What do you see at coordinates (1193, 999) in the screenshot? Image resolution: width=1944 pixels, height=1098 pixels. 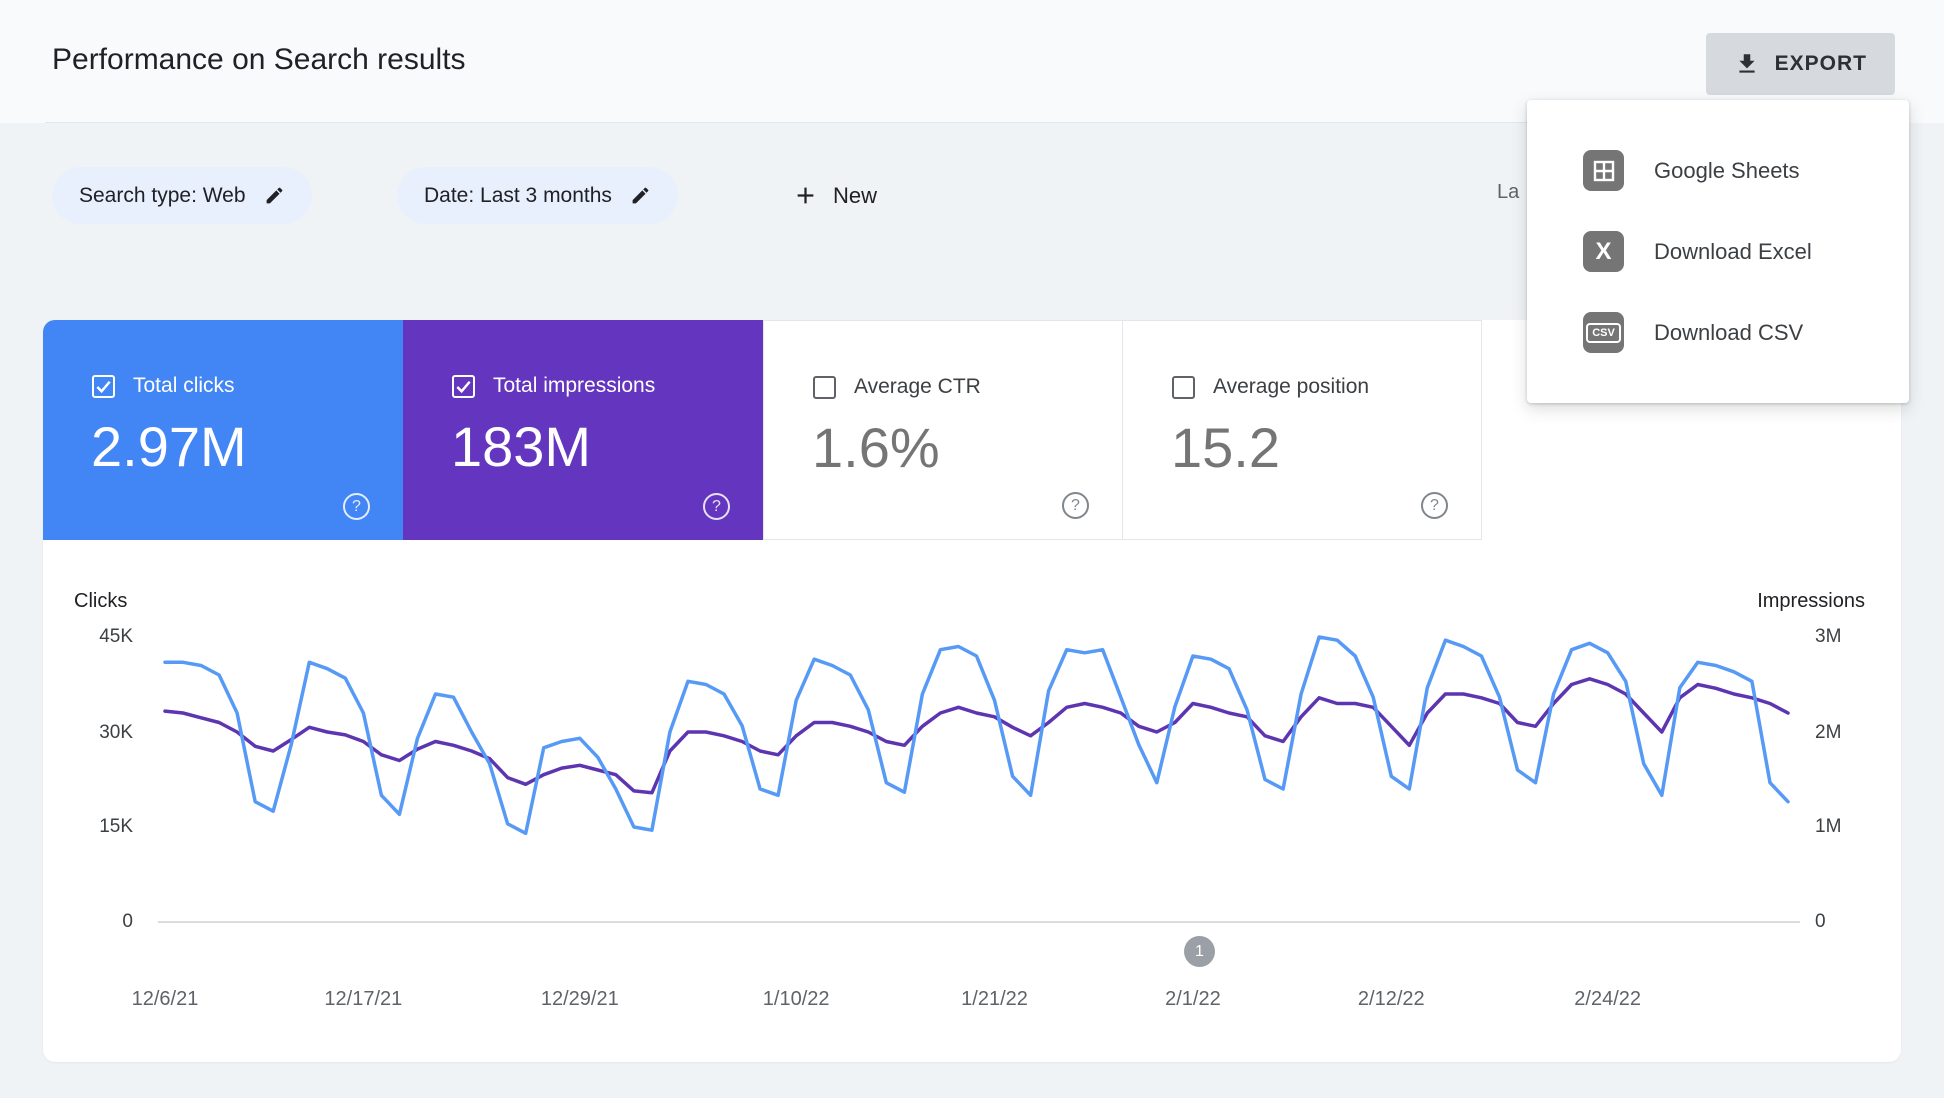 I see `x-axis-label: 2/1/22` at bounding box center [1193, 999].